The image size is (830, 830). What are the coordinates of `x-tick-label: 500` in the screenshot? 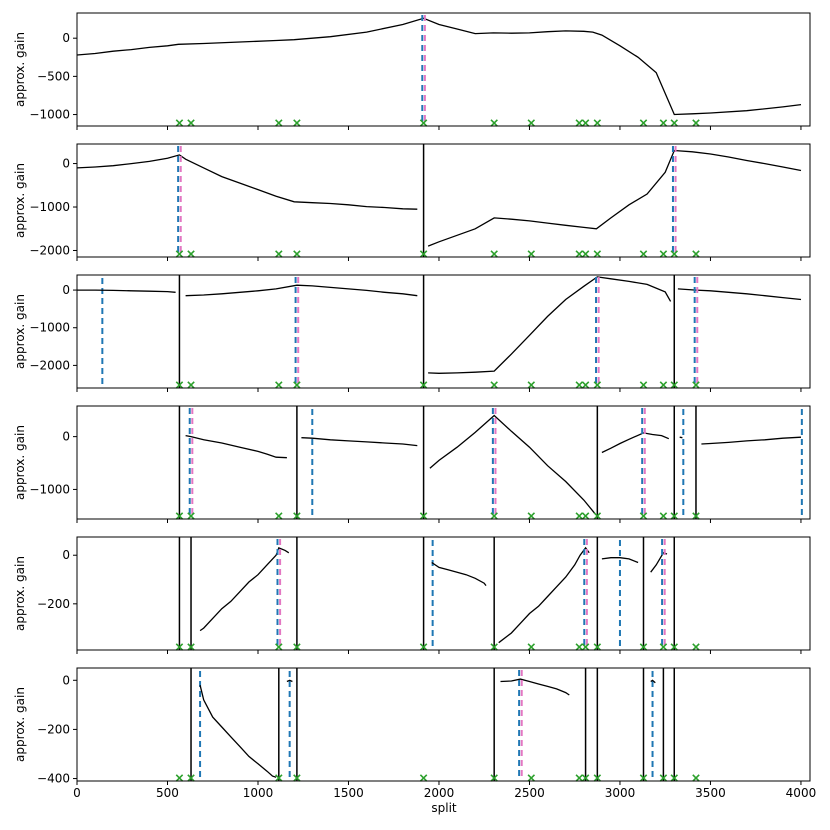 It's located at (167, 793).